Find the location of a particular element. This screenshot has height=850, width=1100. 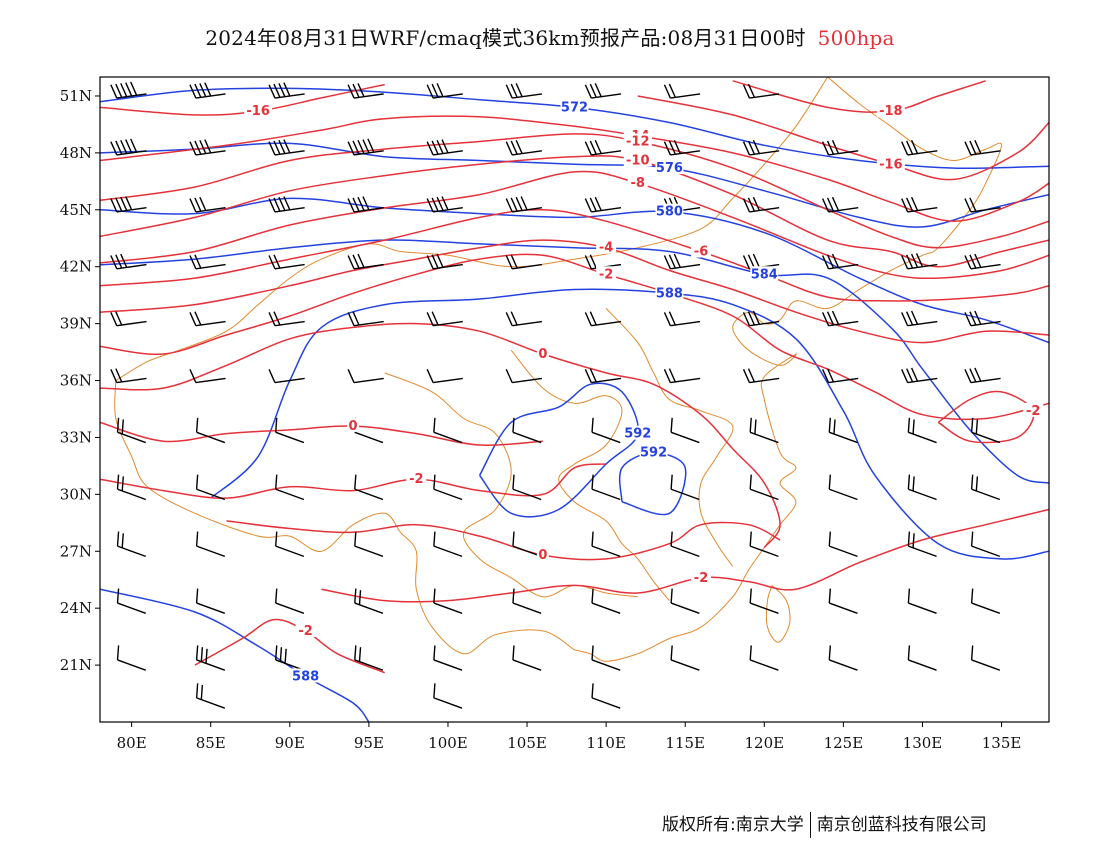

x-tick-label: 130E is located at coordinates (923, 743).